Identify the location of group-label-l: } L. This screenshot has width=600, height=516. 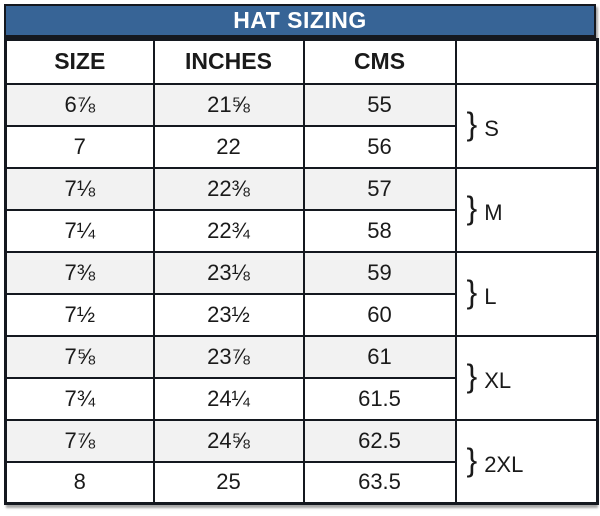
(526, 293).